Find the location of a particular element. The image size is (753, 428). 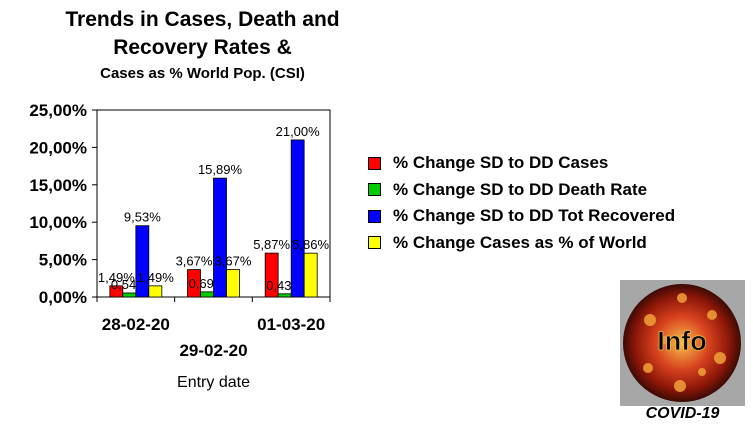

bar-data-label: 9,53% is located at coordinates (142, 217).